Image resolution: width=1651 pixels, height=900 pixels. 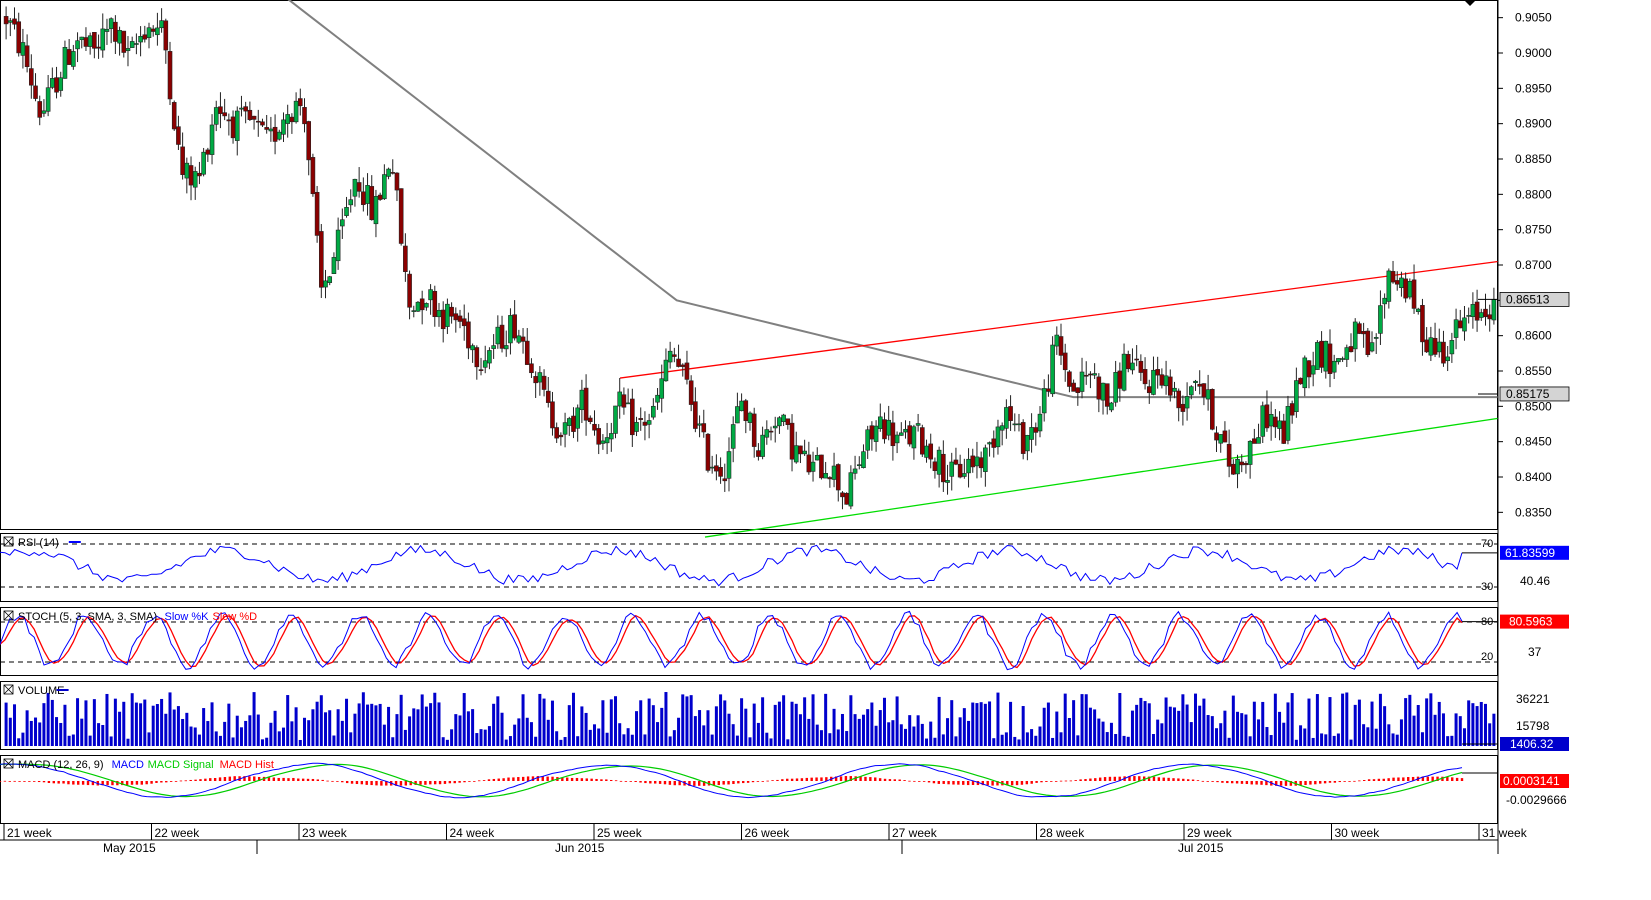 I want to click on support-trend-line, so click(x=1101, y=477).